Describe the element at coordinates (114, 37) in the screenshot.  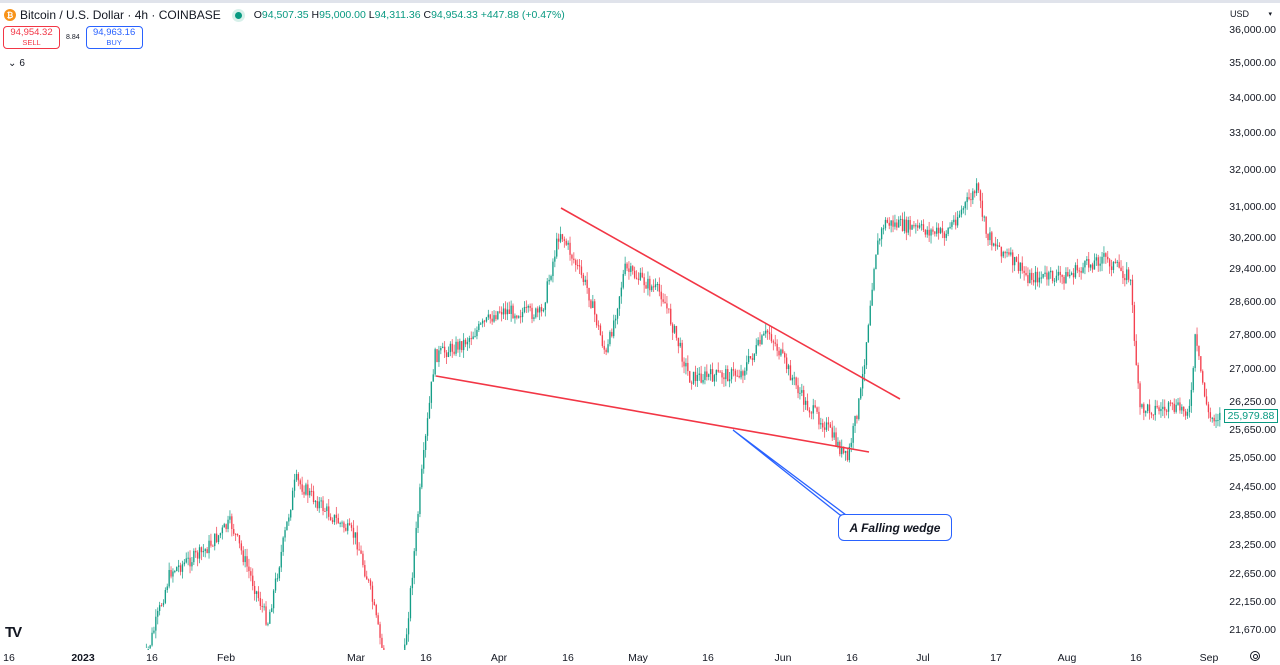
I see `buy-button: 94,963.16 BUY` at that location.